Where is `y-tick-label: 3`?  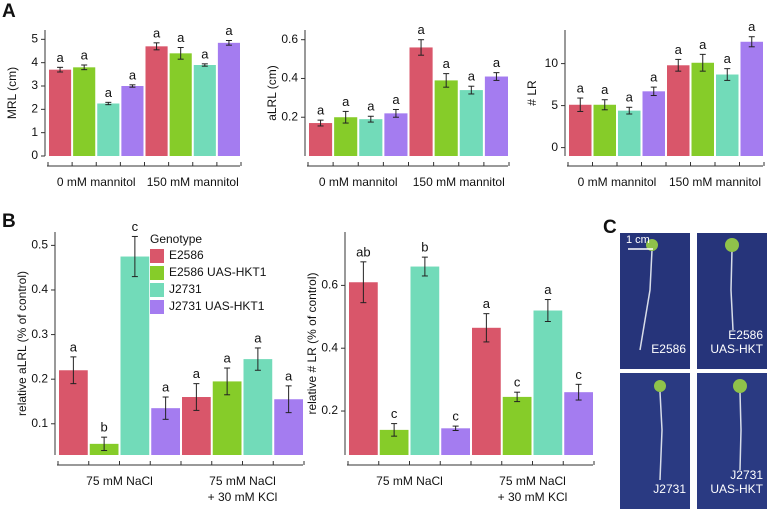 y-tick-label: 3 is located at coordinates (34, 85).